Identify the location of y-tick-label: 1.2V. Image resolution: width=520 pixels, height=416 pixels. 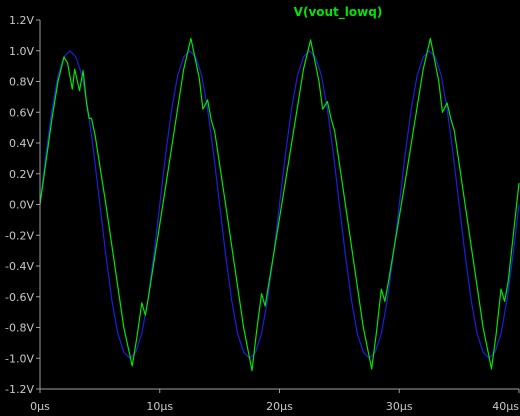
(21, 20).